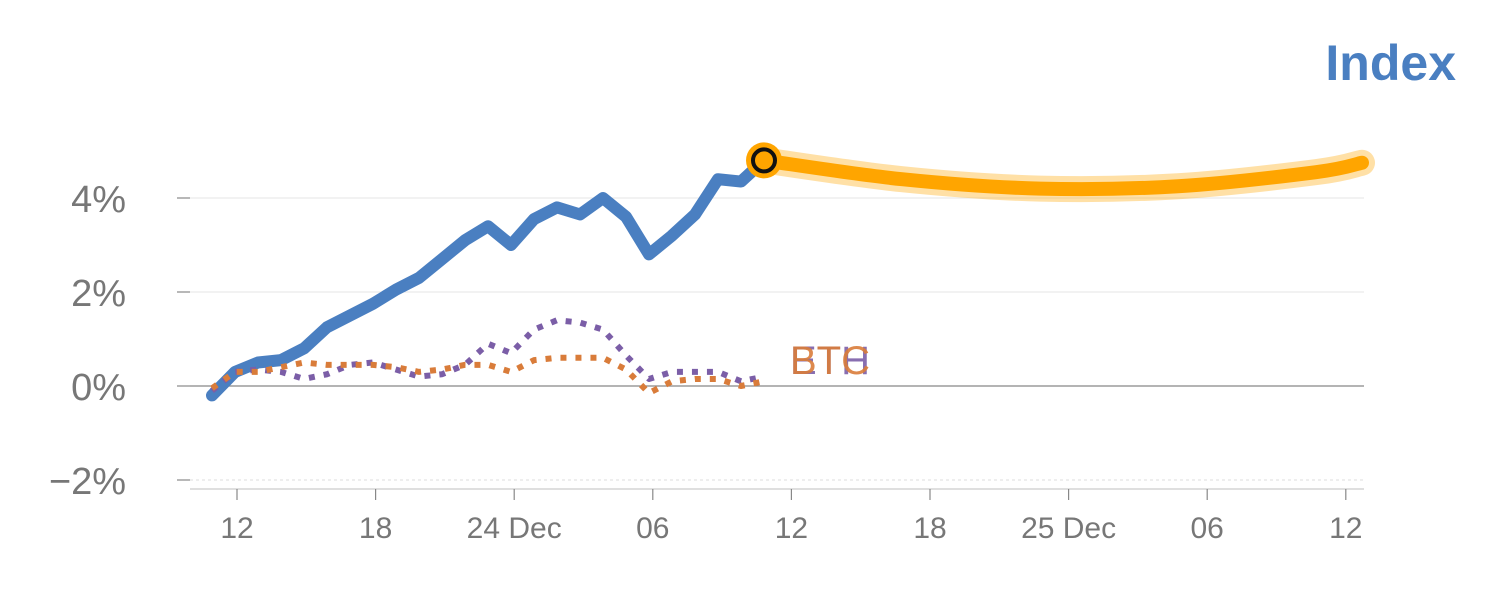 This screenshot has height=600, width=1500. Describe the element at coordinates (514, 528) in the screenshot. I see `x-tick-label: 24 Dec` at that location.